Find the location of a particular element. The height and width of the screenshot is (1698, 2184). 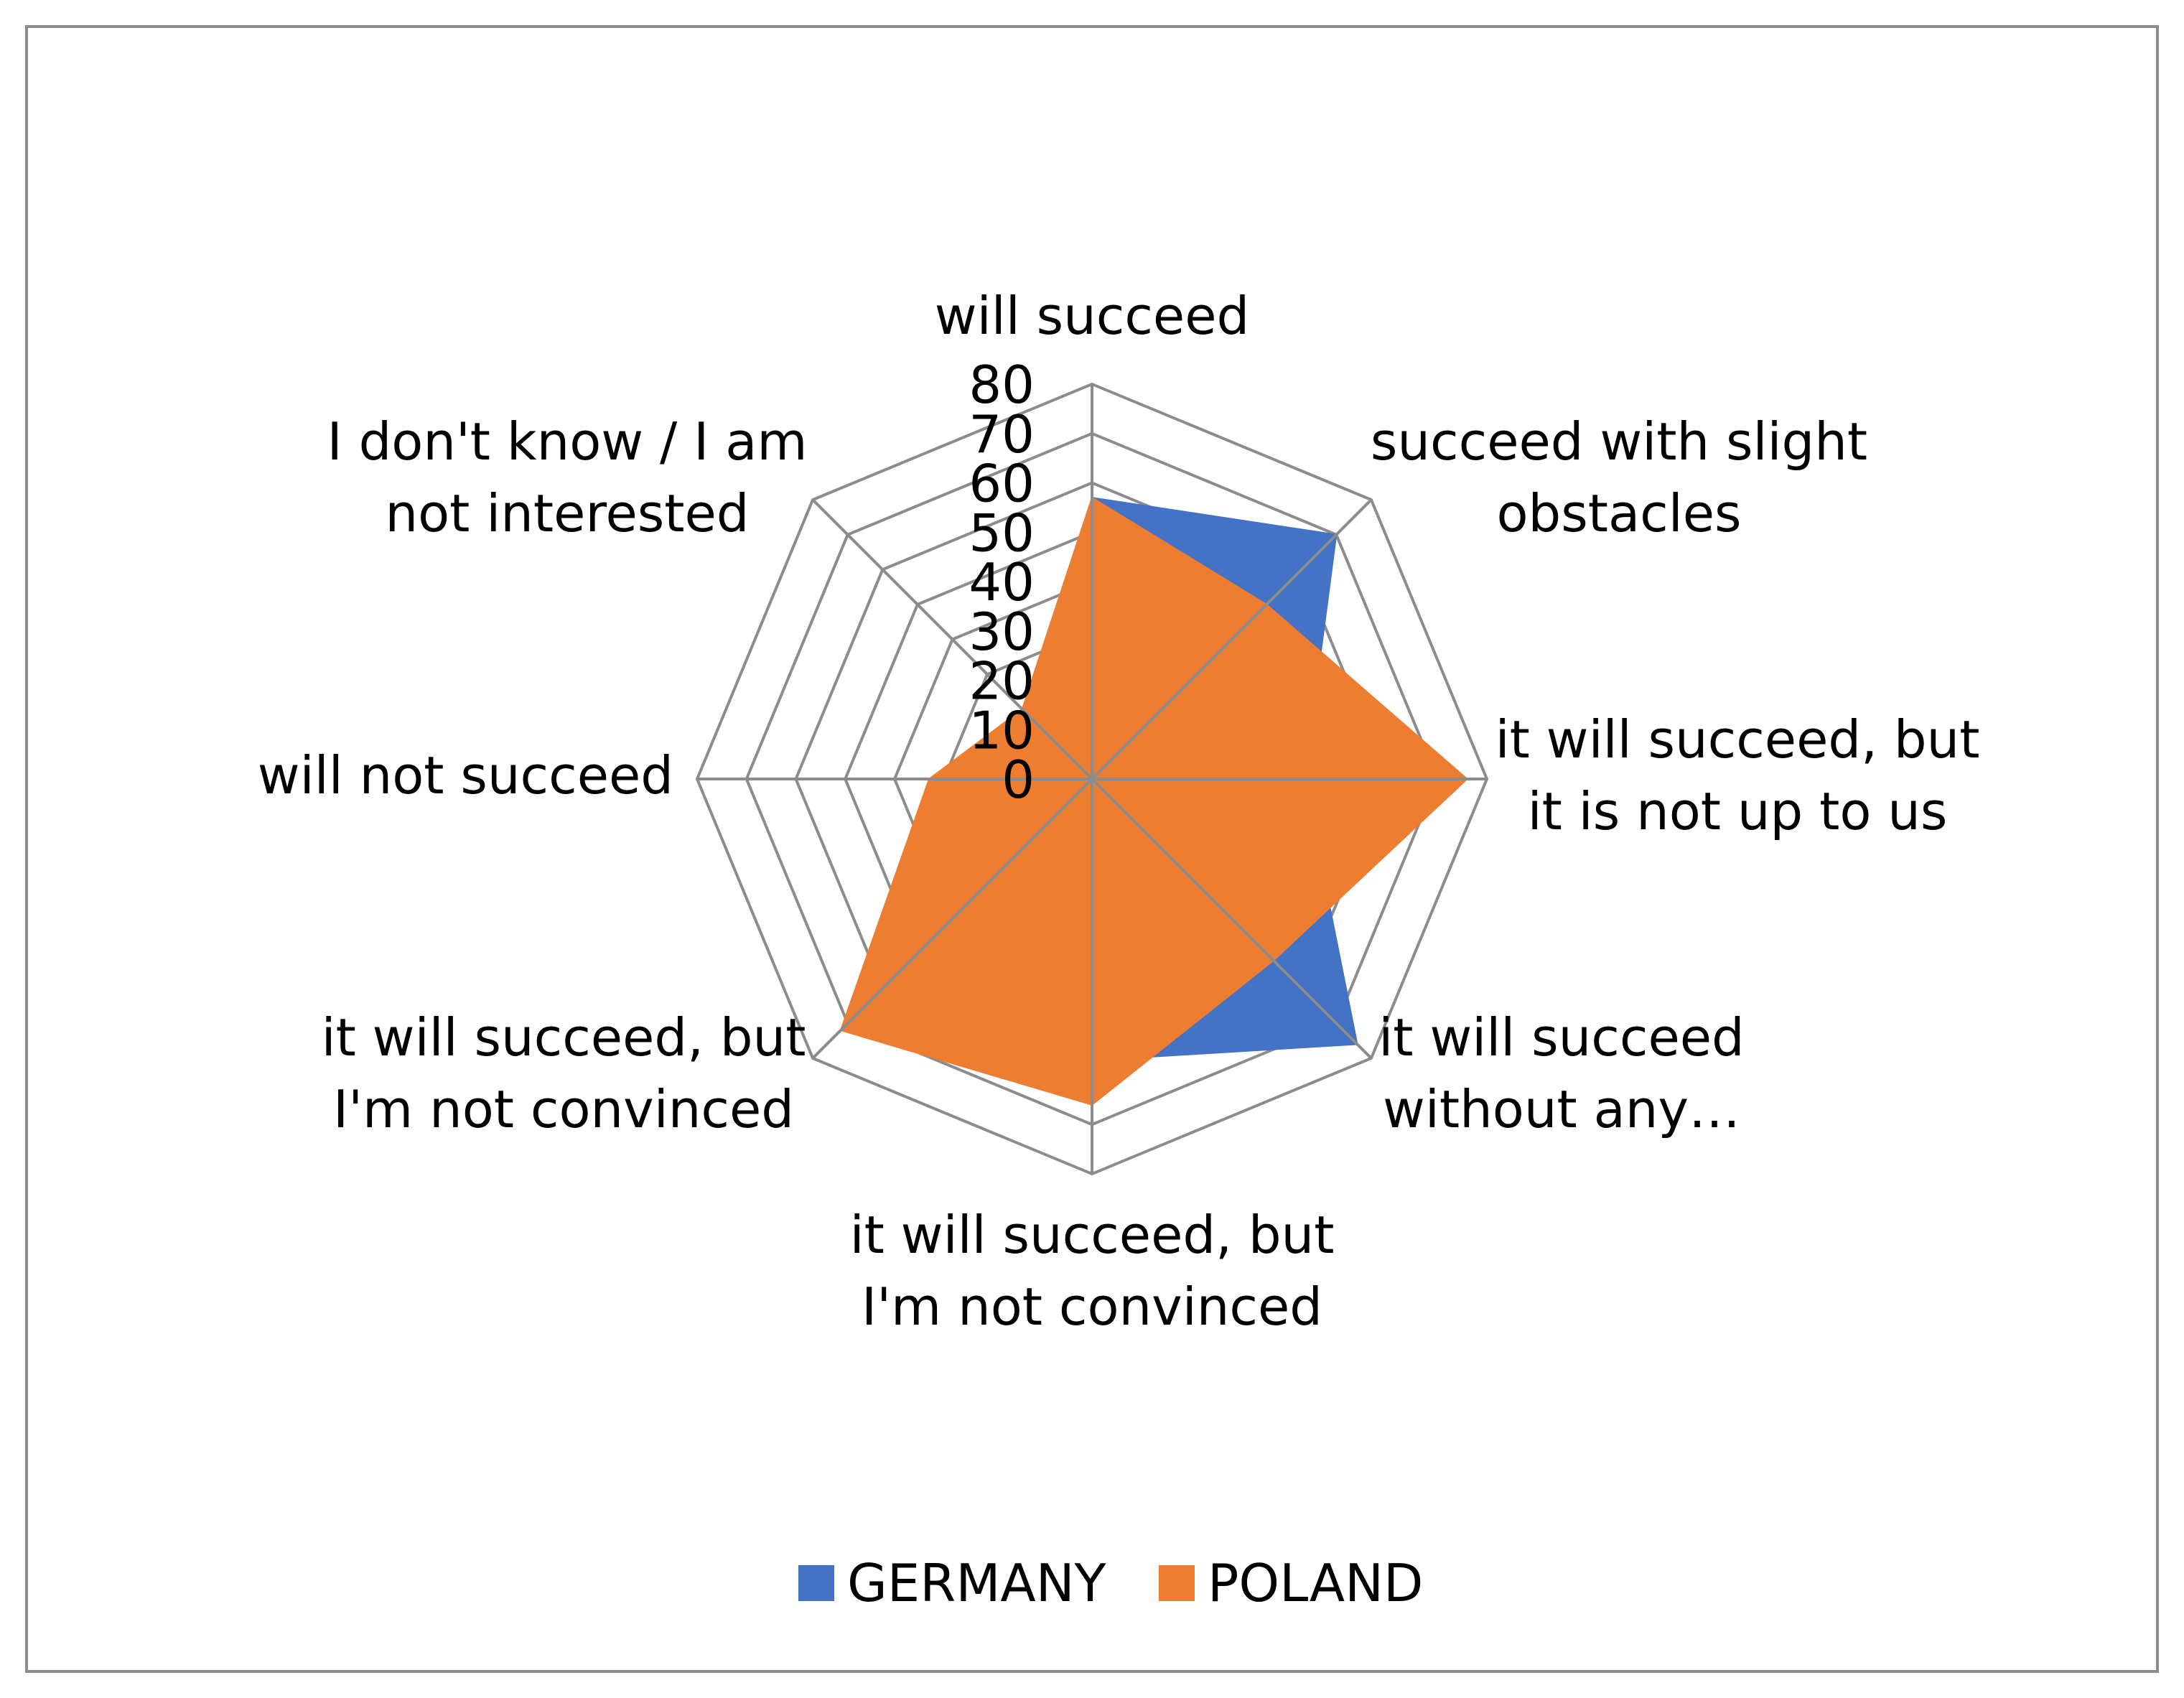

tick-label: 60 is located at coordinates (1002, 484).